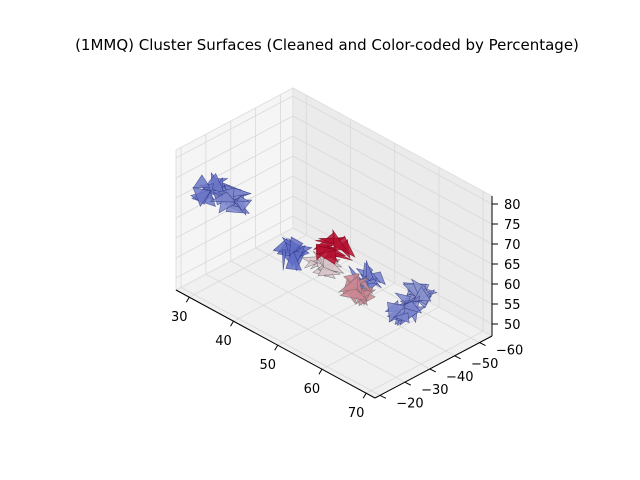 The image size is (640, 480). What do you see at coordinates (512, 285) in the screenshot?
I see `z-tick-label: 60` at bounding box center [512, 285].